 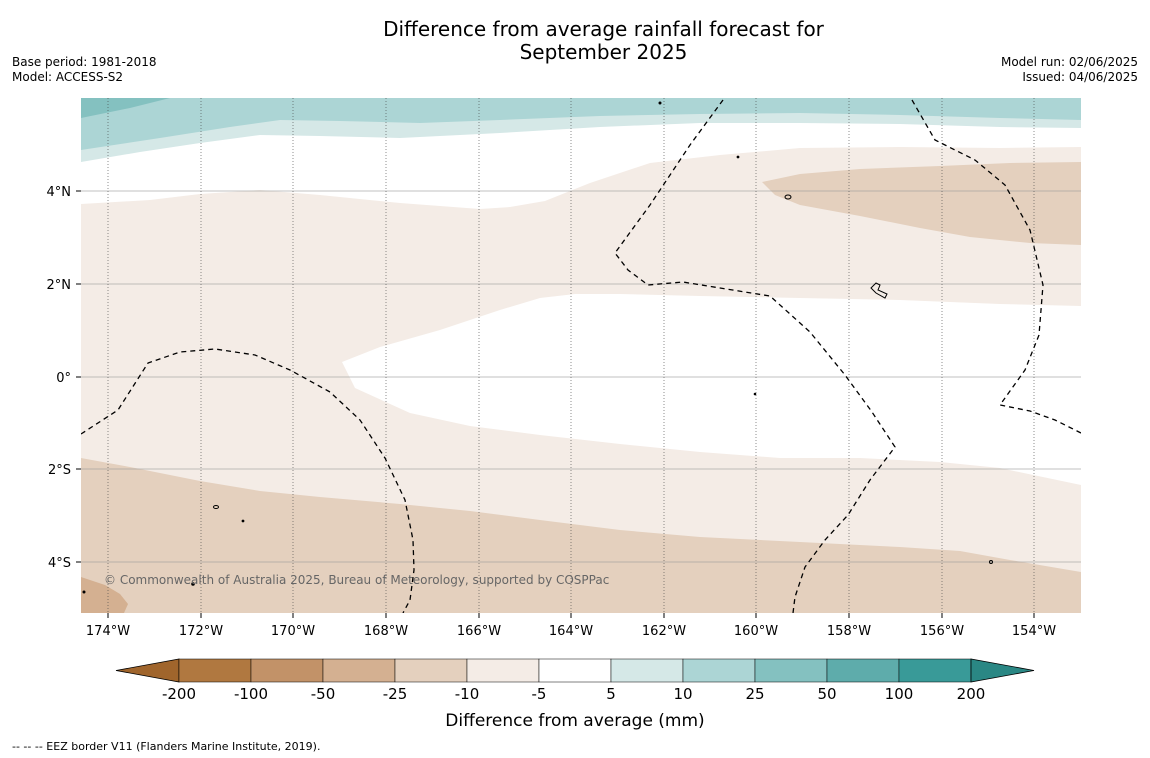 What do you see at coordinates (1002, 670) in the screenshot?
I see `colorbar-extend-max` at bounding box center [1002, 670].